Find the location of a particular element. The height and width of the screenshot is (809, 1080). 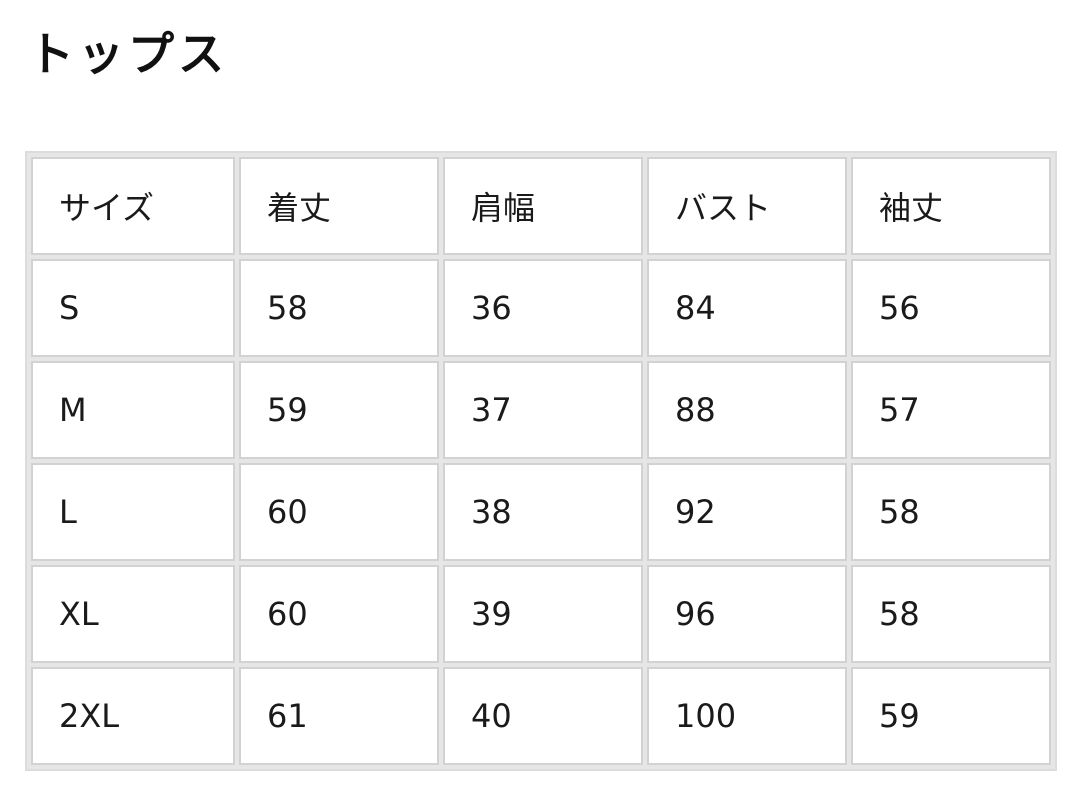

table-cell: 37 is located at coordinates (543, 410).